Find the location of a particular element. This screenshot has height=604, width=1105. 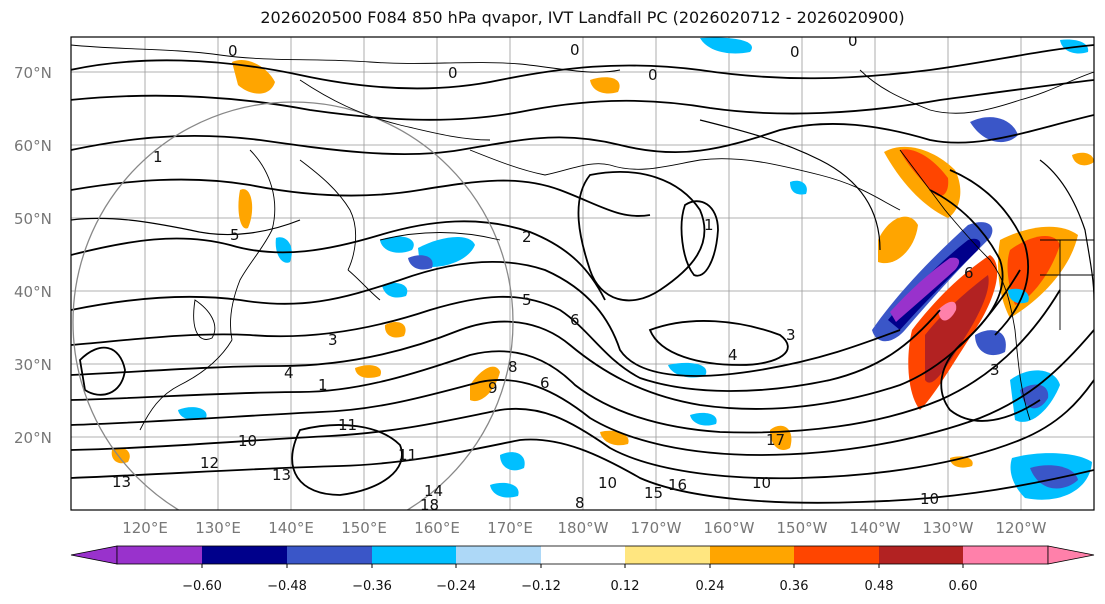

colorbar-tick-label: −0.36 is located at coordinates (372, 586).